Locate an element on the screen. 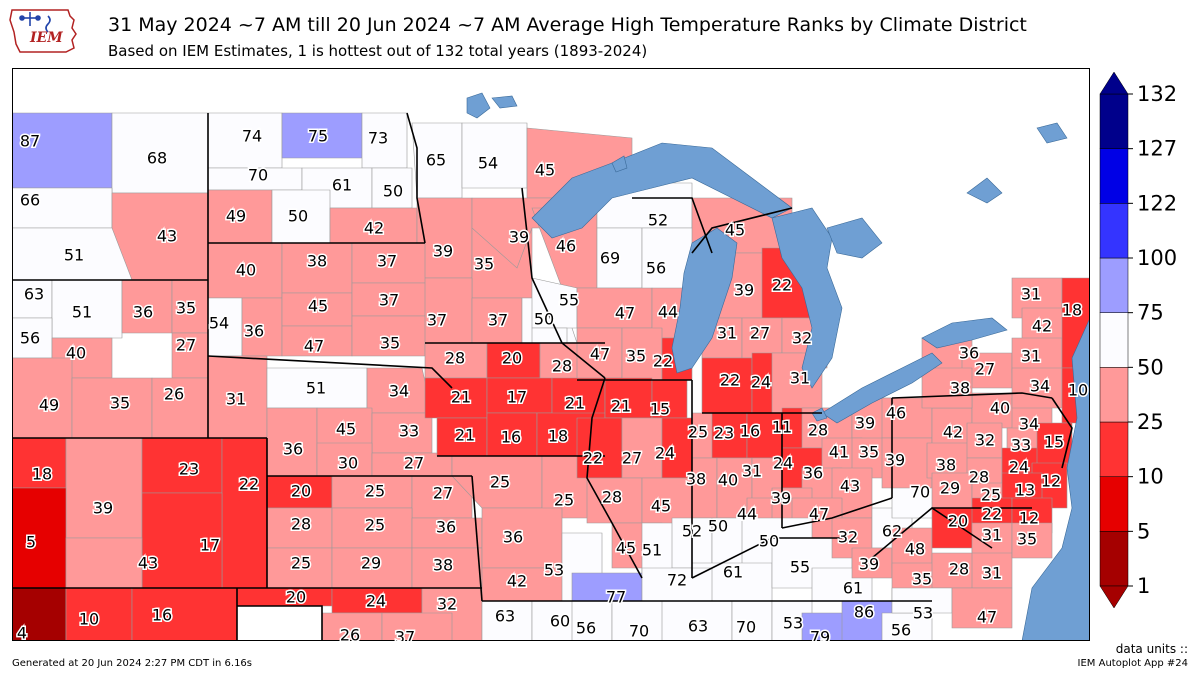 This screenshot has height=675, width=1200. lake-nipigon is located at coordinates (619, 164).